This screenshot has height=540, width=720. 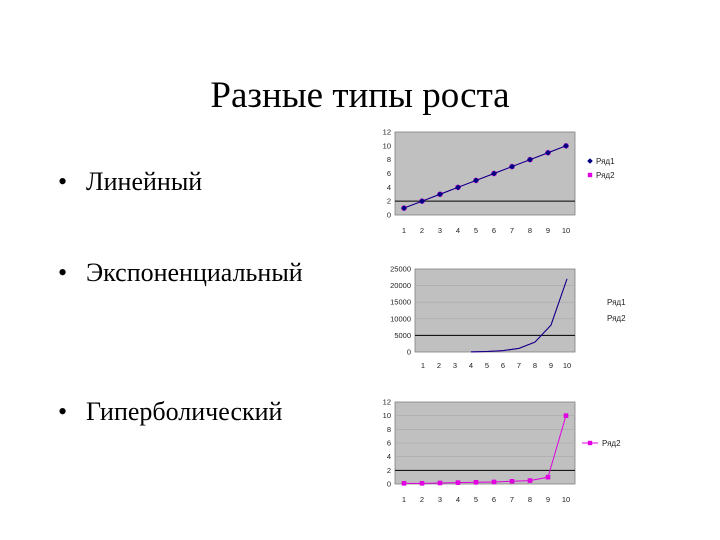 I want to click on y-tick-label: 15000, so click(x=400, y=302).